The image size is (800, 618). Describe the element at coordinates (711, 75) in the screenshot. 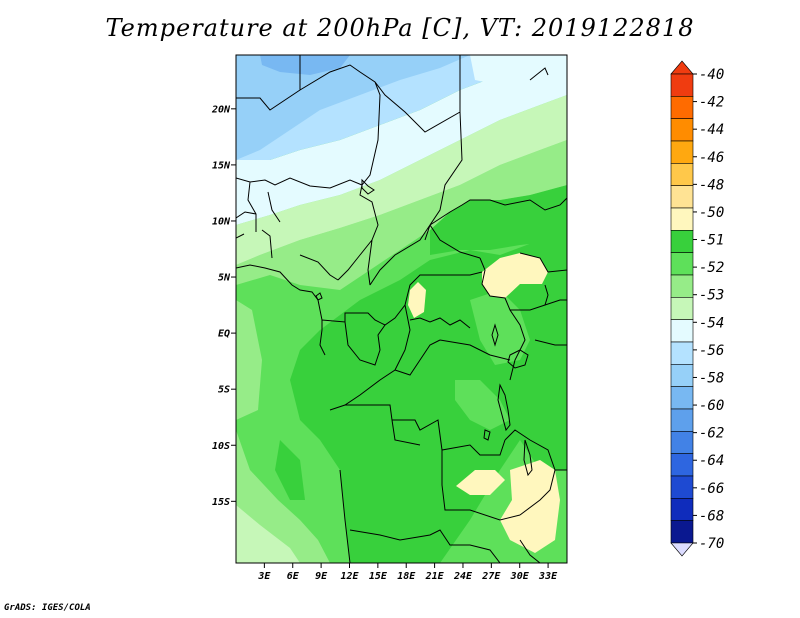

I see `colorbar-label: -40` at that location.